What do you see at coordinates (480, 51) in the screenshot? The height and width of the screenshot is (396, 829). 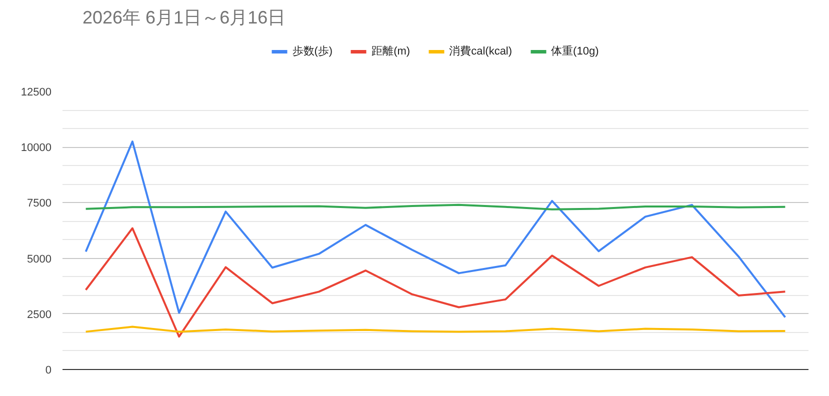 I see `legend-label: 消費cal(kcal)` at bounding box center [480, 51].